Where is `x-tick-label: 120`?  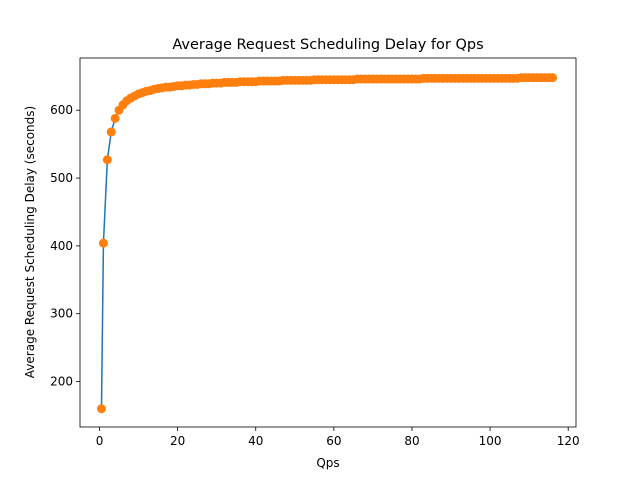 x-tick-label: 120 is located at coordinates (568, 441).